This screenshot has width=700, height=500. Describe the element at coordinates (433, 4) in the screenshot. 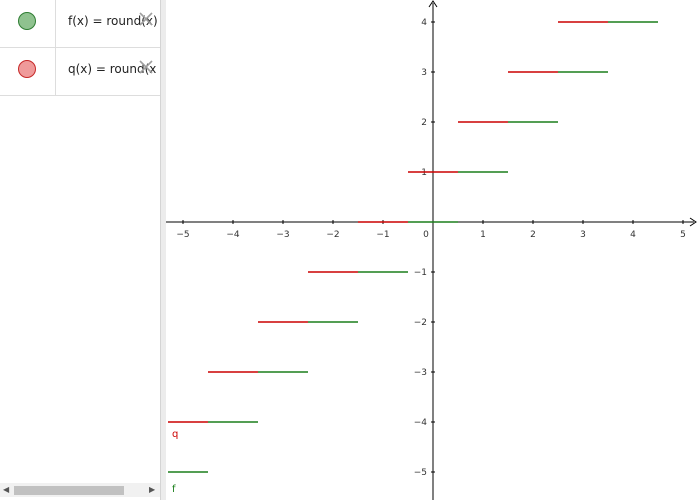

I see `y-axis-arrow-icon` at that location.